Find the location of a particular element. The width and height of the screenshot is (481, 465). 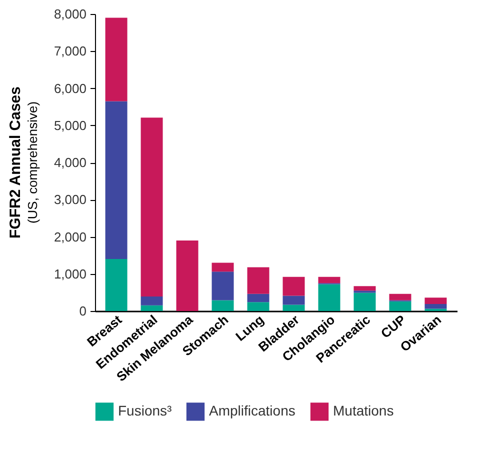

x-tick-label: CUP is located at coordinates (393, 327).